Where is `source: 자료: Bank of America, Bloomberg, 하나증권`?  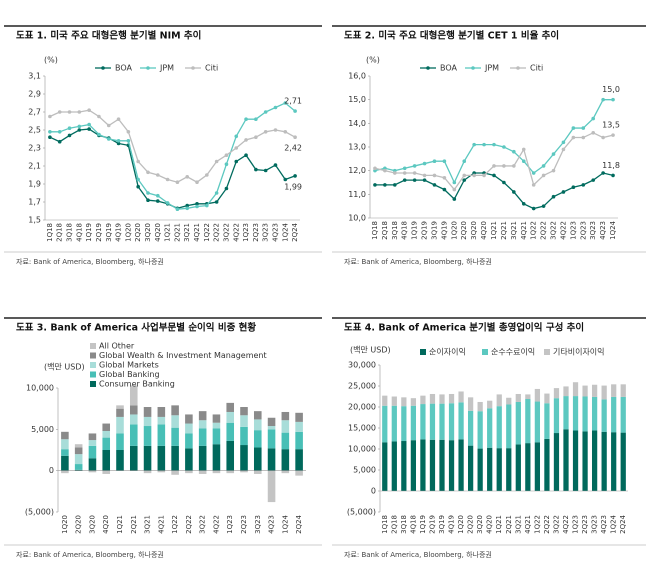 source: 자료: Bank of America, Bloomberg, 하나증권 is located at coordinates (418, 554).